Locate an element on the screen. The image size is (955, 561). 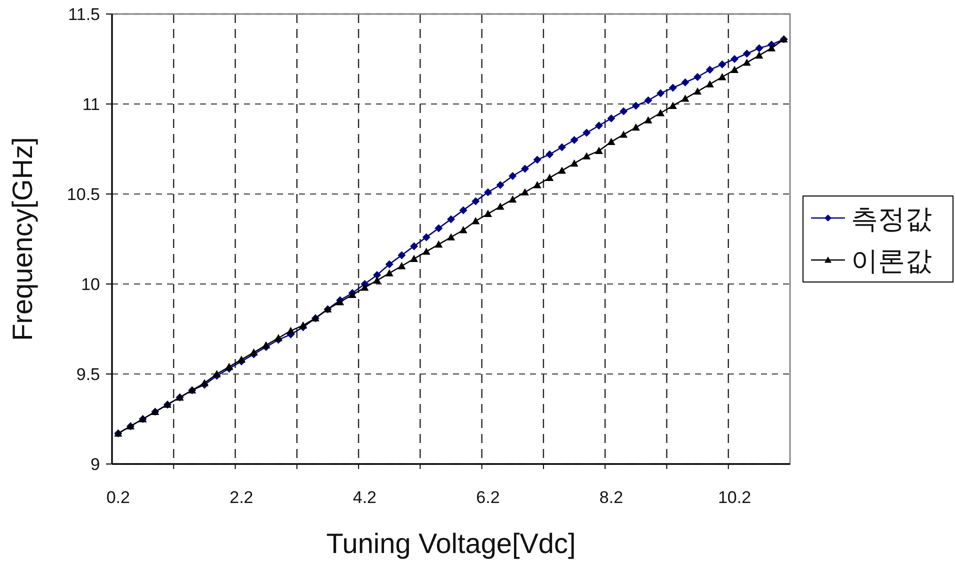
y-tick-label: 10 is located at coordinates (90, 284).